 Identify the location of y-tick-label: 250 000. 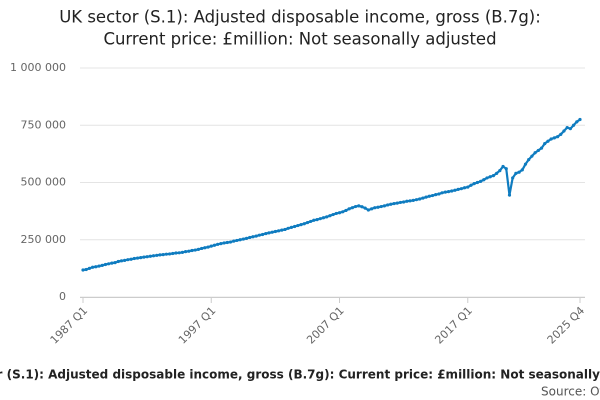
(44, 239).